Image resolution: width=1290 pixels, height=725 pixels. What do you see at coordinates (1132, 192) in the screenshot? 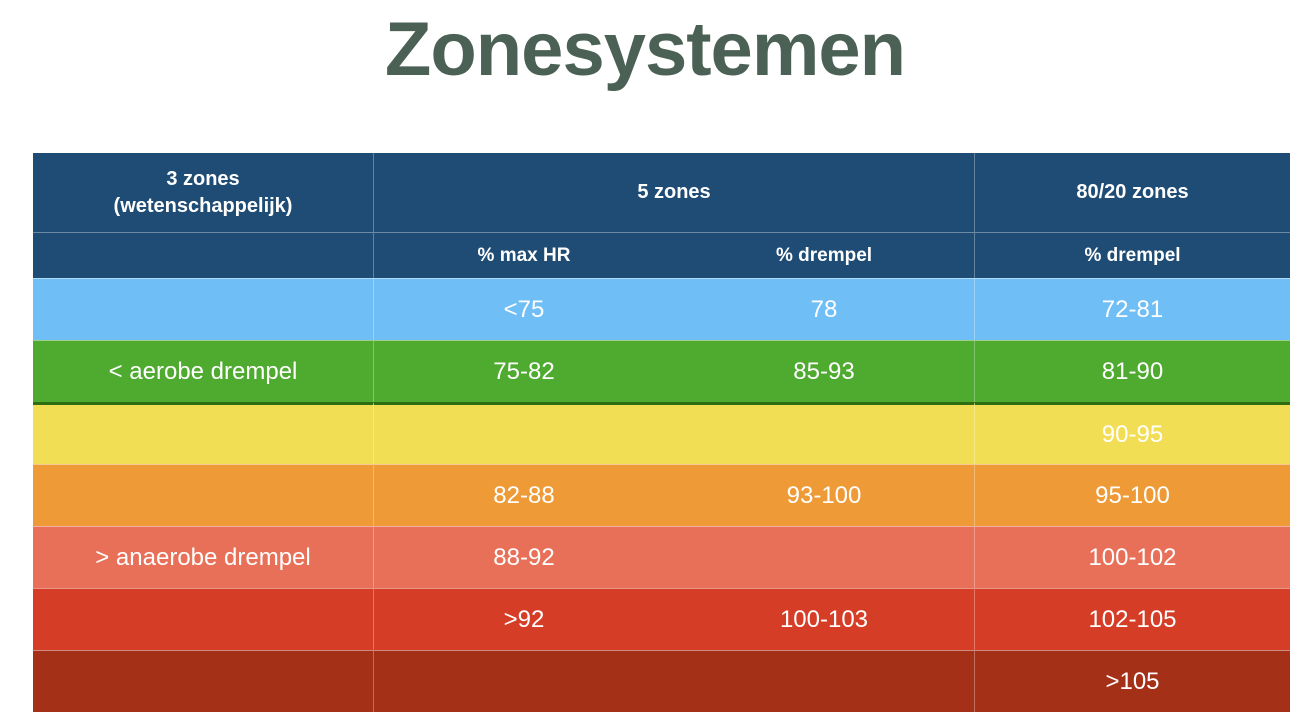
I see `header-80-20-zones: 80/20 zones` at bounding box center [1132, 192].